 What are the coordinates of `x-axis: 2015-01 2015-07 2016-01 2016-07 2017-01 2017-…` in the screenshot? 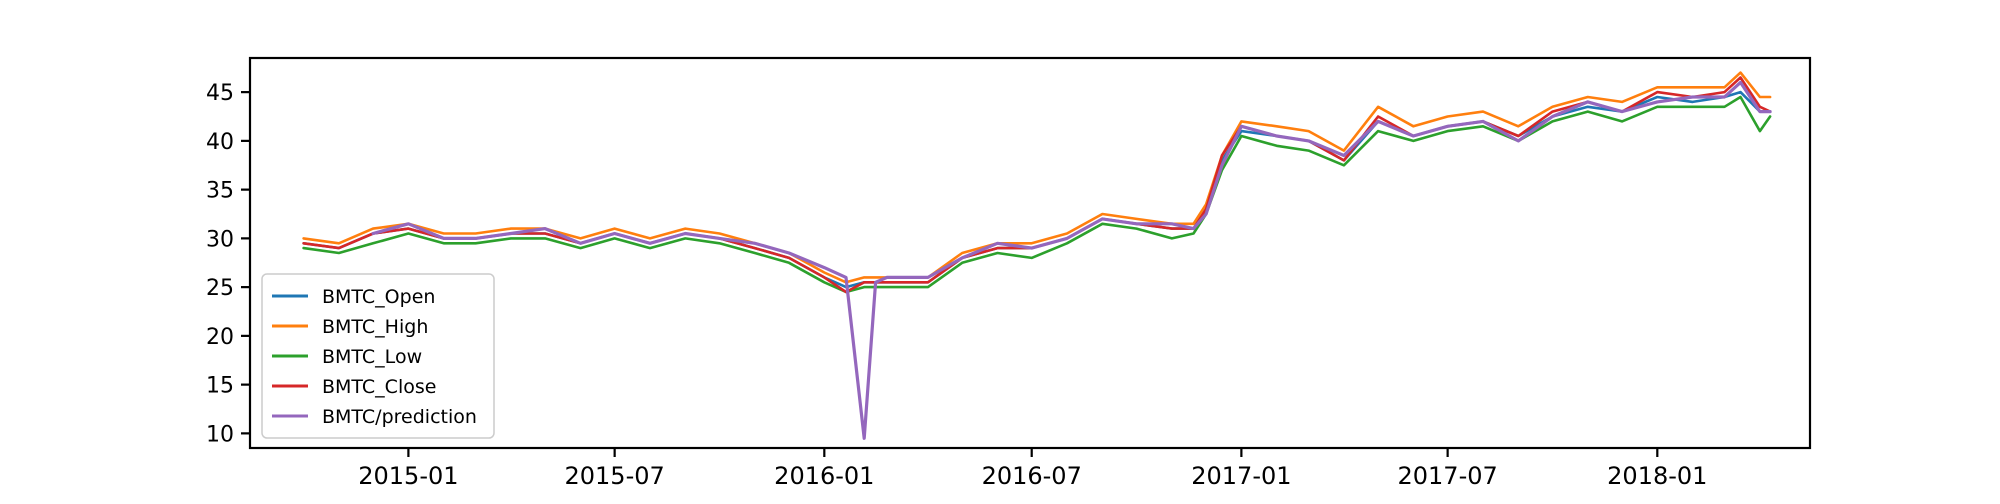 It's located at (1032, 469).